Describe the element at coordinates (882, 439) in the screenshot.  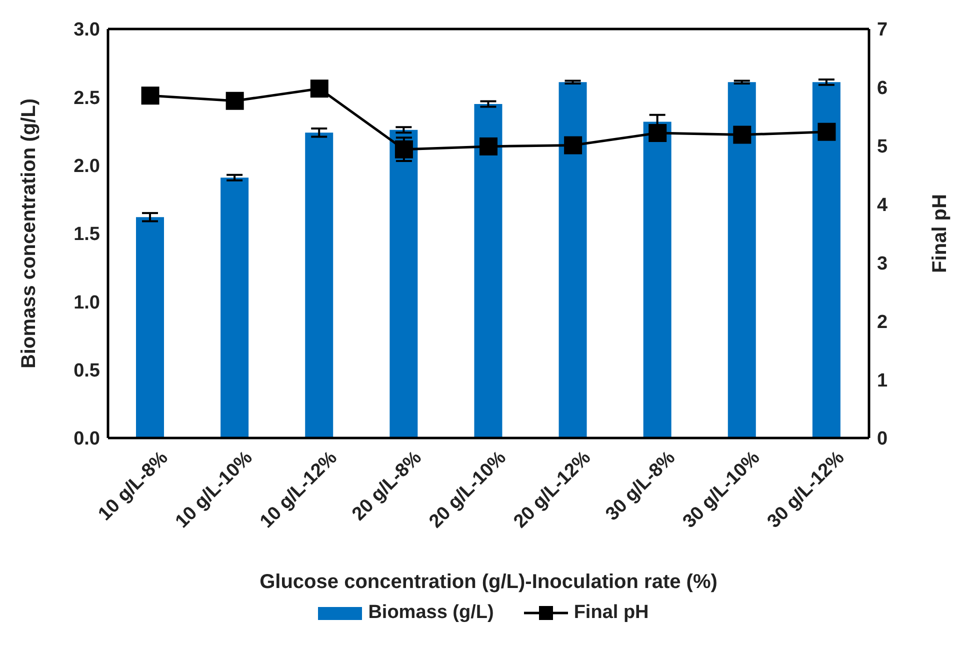
I see `y2-tick-label: 0` at that location.